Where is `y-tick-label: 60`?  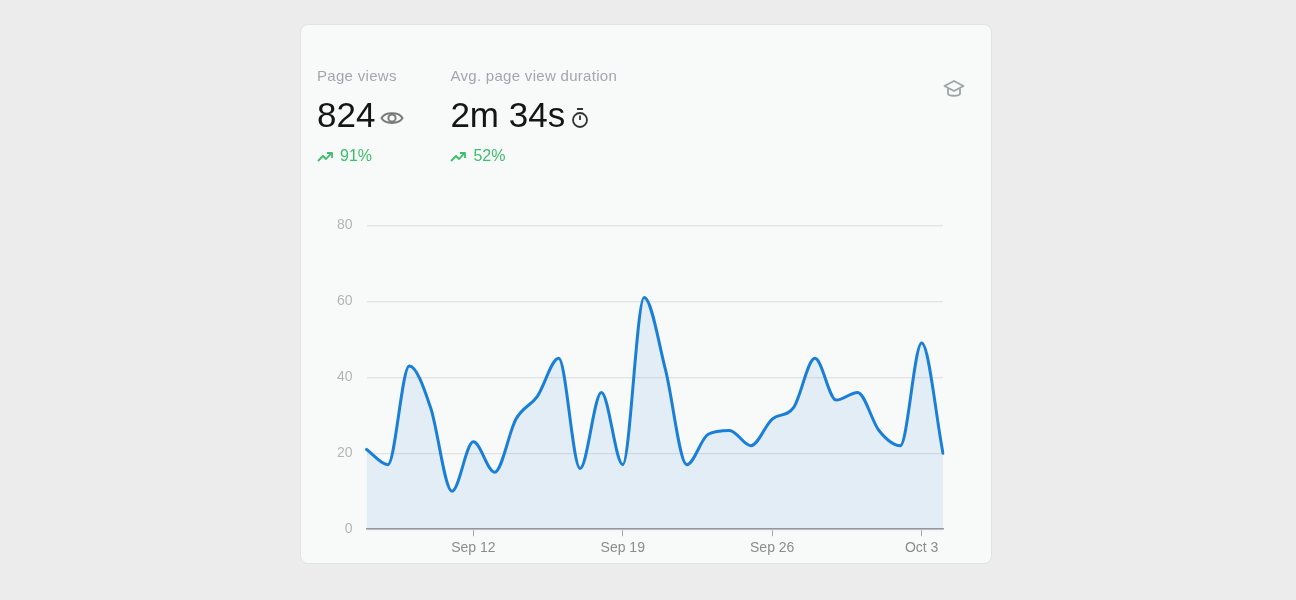
y-tick-label: 60 is located at coordinates (344, 300).